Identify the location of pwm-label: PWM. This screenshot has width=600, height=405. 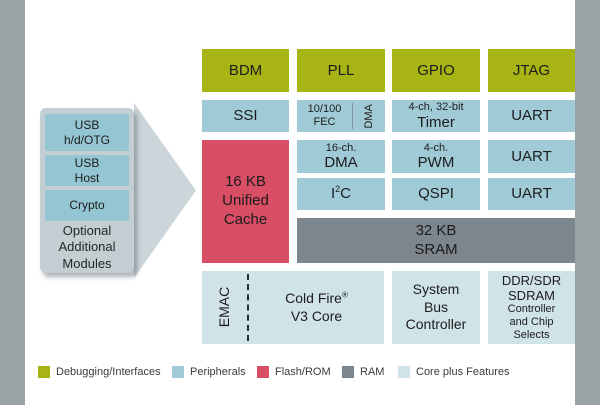
(436, 163).